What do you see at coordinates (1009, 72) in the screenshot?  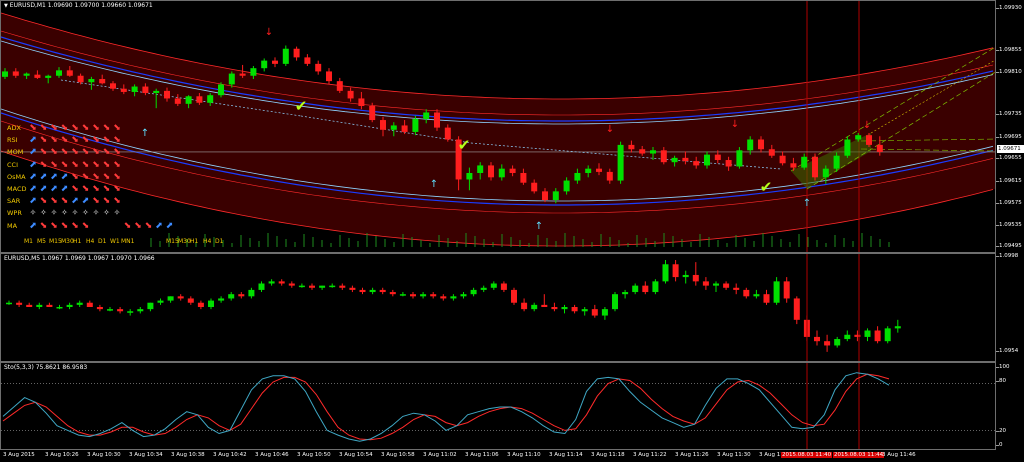 I see `price-tick-label: 1.09810` at bounding box center [1009, 72].